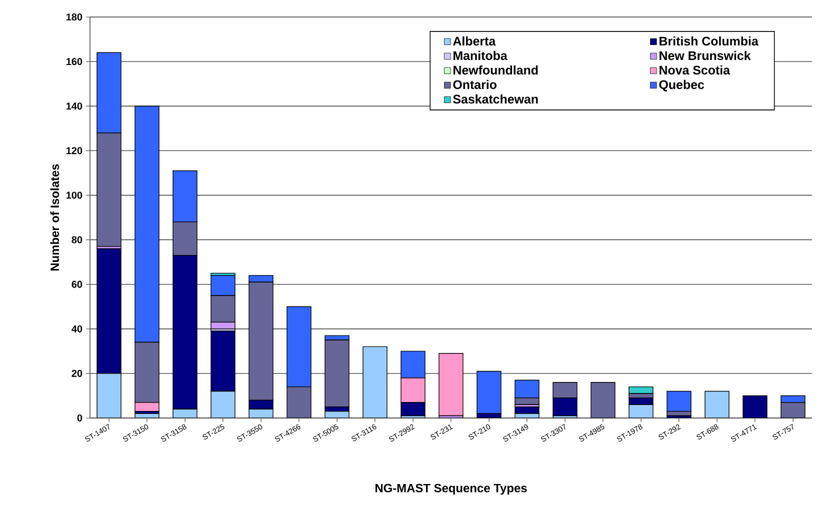 The image size is (827, 525). I want to click on legend-label: Newfoundland, so click(496, 70).